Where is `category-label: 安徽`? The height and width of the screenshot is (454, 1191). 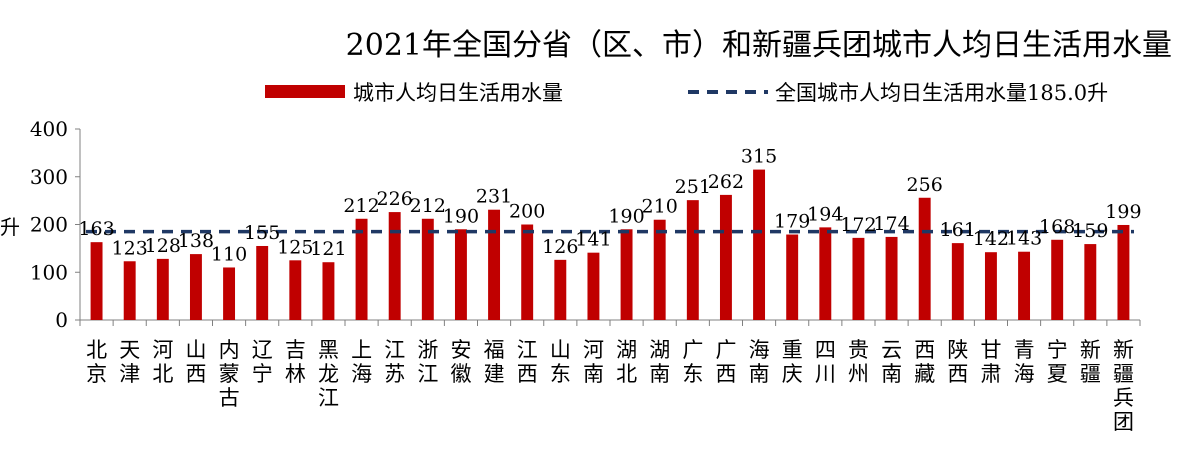
category-label: 安徽 is located at coordinates (460, 362).